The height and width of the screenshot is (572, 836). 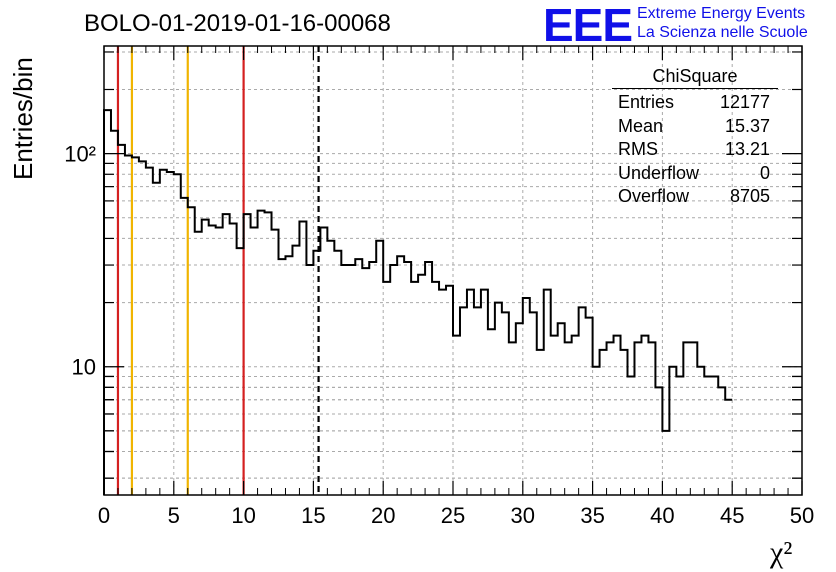 I want to click on x-tick-label: 40, so click(x=662, y=515).